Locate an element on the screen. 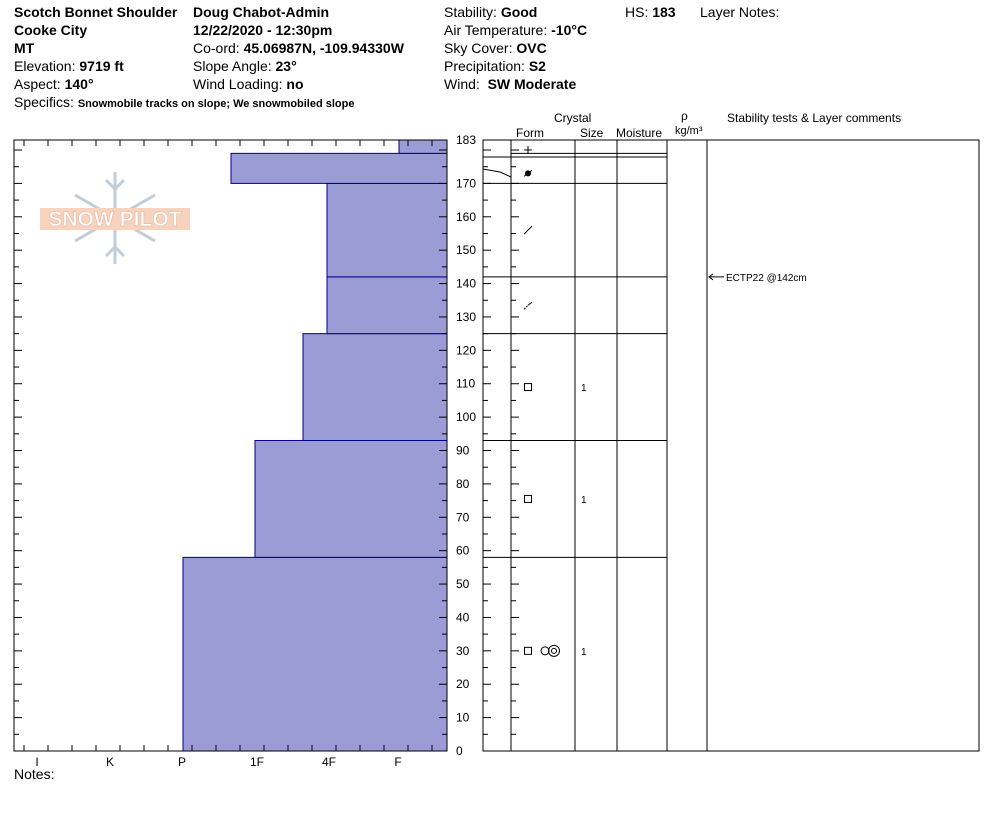 This screenshot has height=840, width=994. density-unit-header: kg/m³ is located at coordinates (689, 131).